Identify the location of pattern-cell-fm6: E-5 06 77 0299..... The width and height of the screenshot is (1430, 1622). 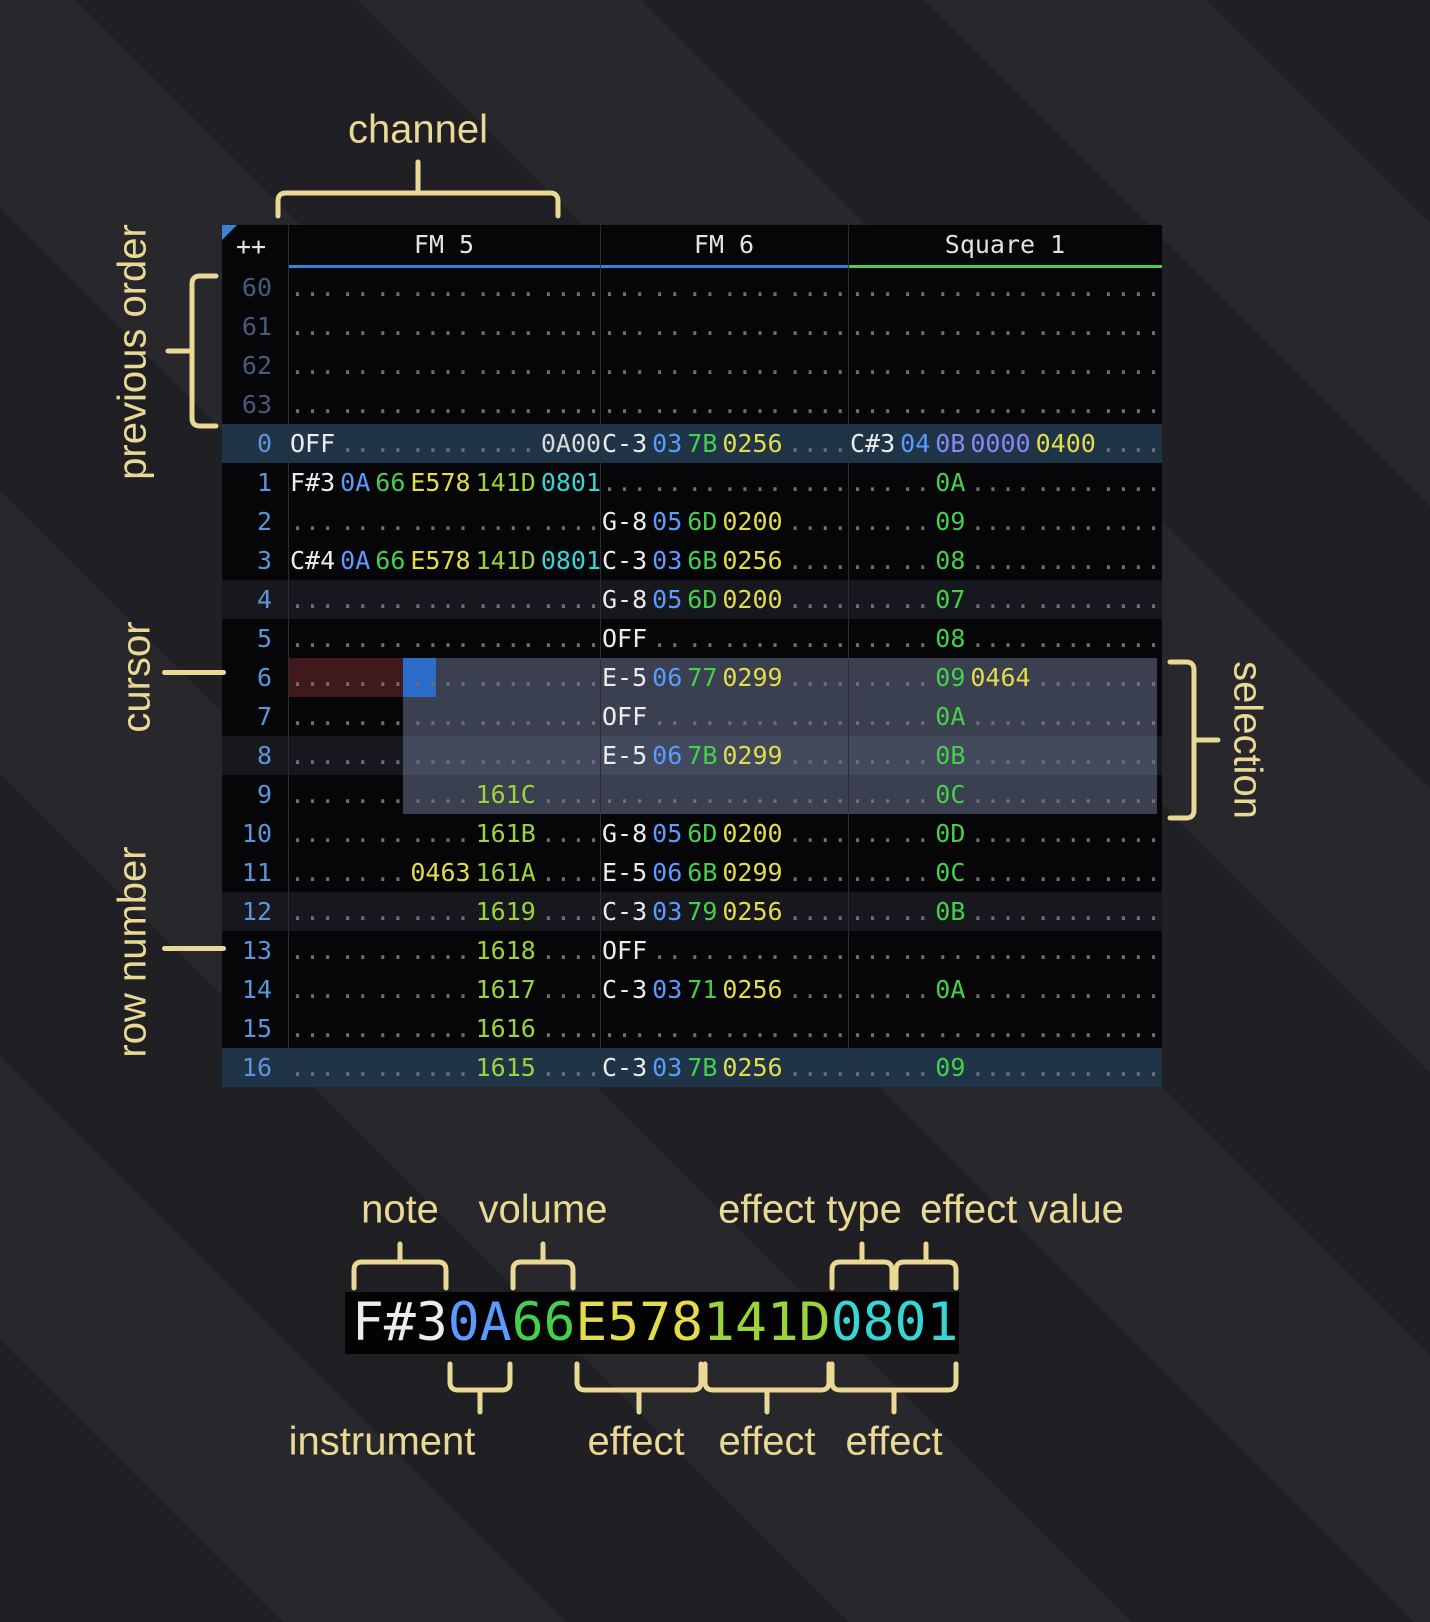
(724, 677).